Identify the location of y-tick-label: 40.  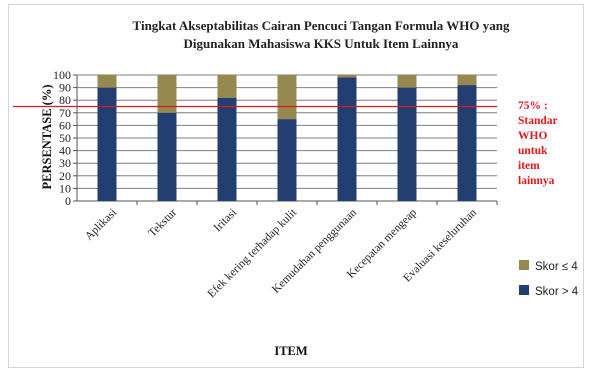
(65, 151).